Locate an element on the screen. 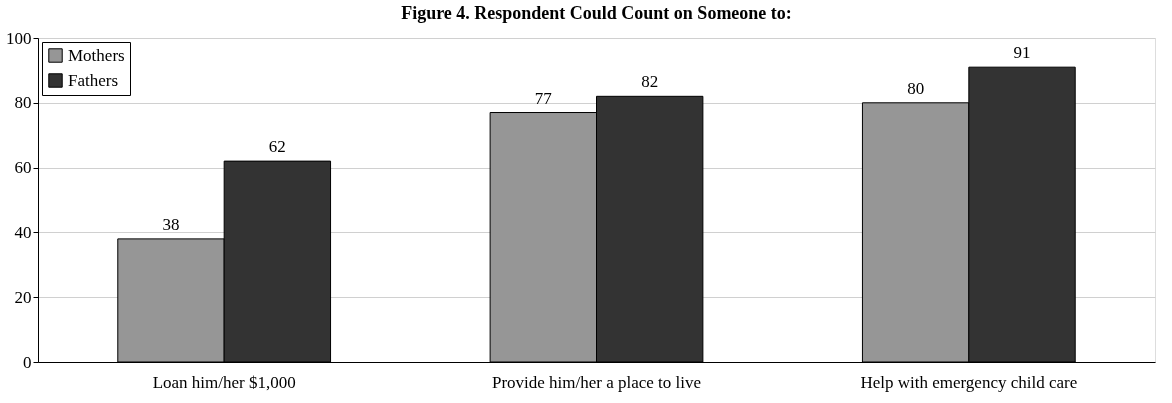  y-tick-label: 60 is located at coordinates (23, 168).